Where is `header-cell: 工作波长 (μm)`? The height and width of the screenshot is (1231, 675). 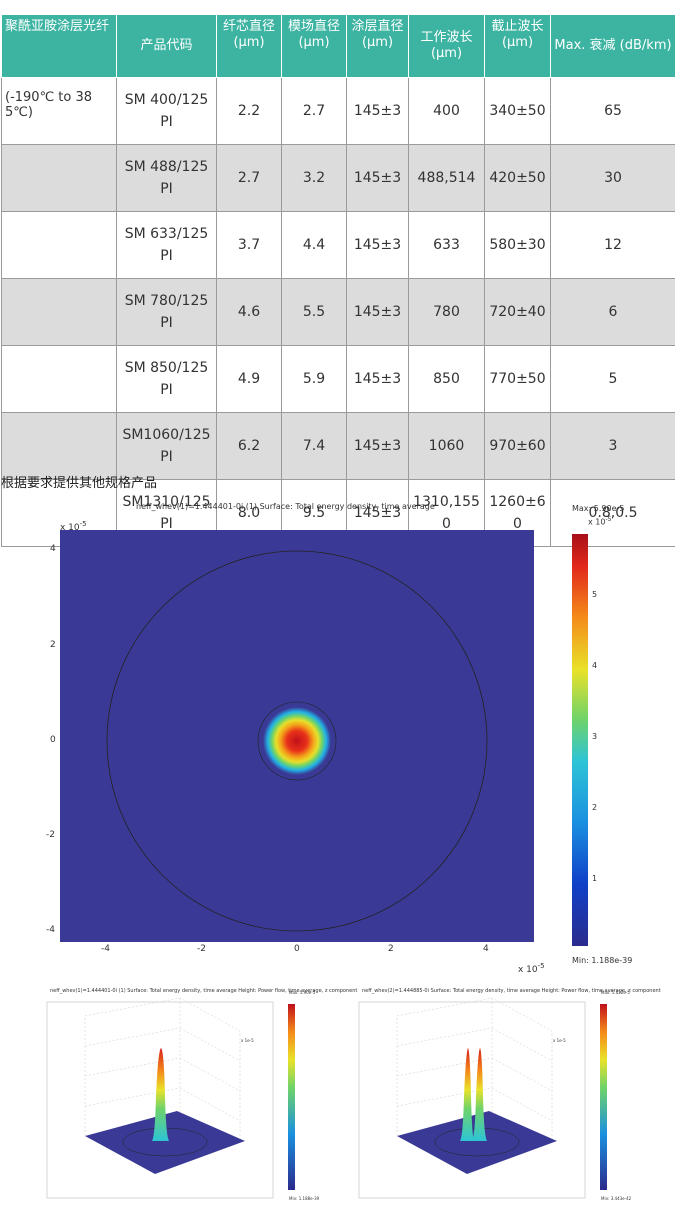 header-cell: 工作波长 (μm) is located at coordinates (446, 46).